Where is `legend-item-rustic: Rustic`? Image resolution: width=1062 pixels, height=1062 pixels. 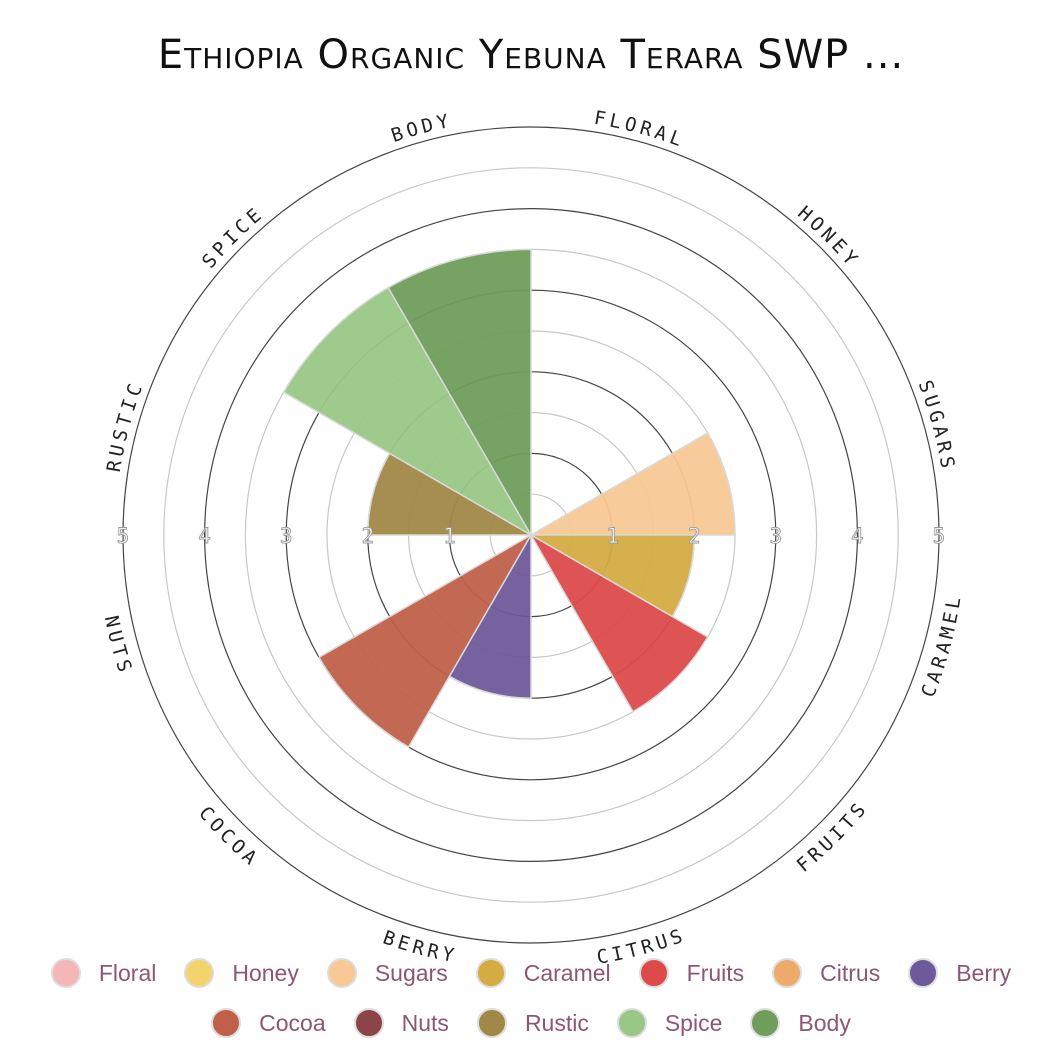 legend-item-rustic: Rustic is located at coordinates (532, 1023).